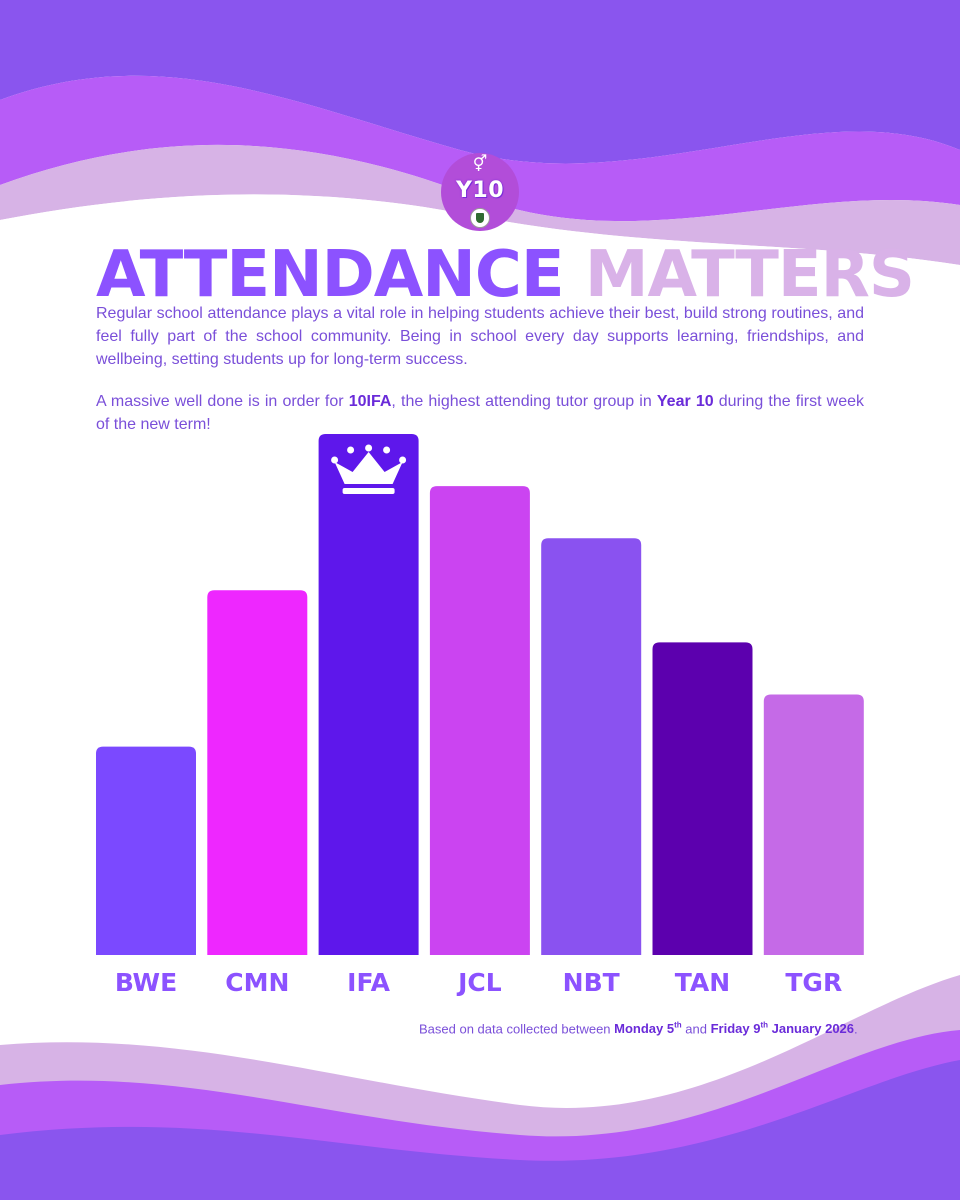 The image size is (960, 1200). Describe the element at coordinates (702, 982) in the screenshot. I see `tick-label-tan: TAN` at that location.